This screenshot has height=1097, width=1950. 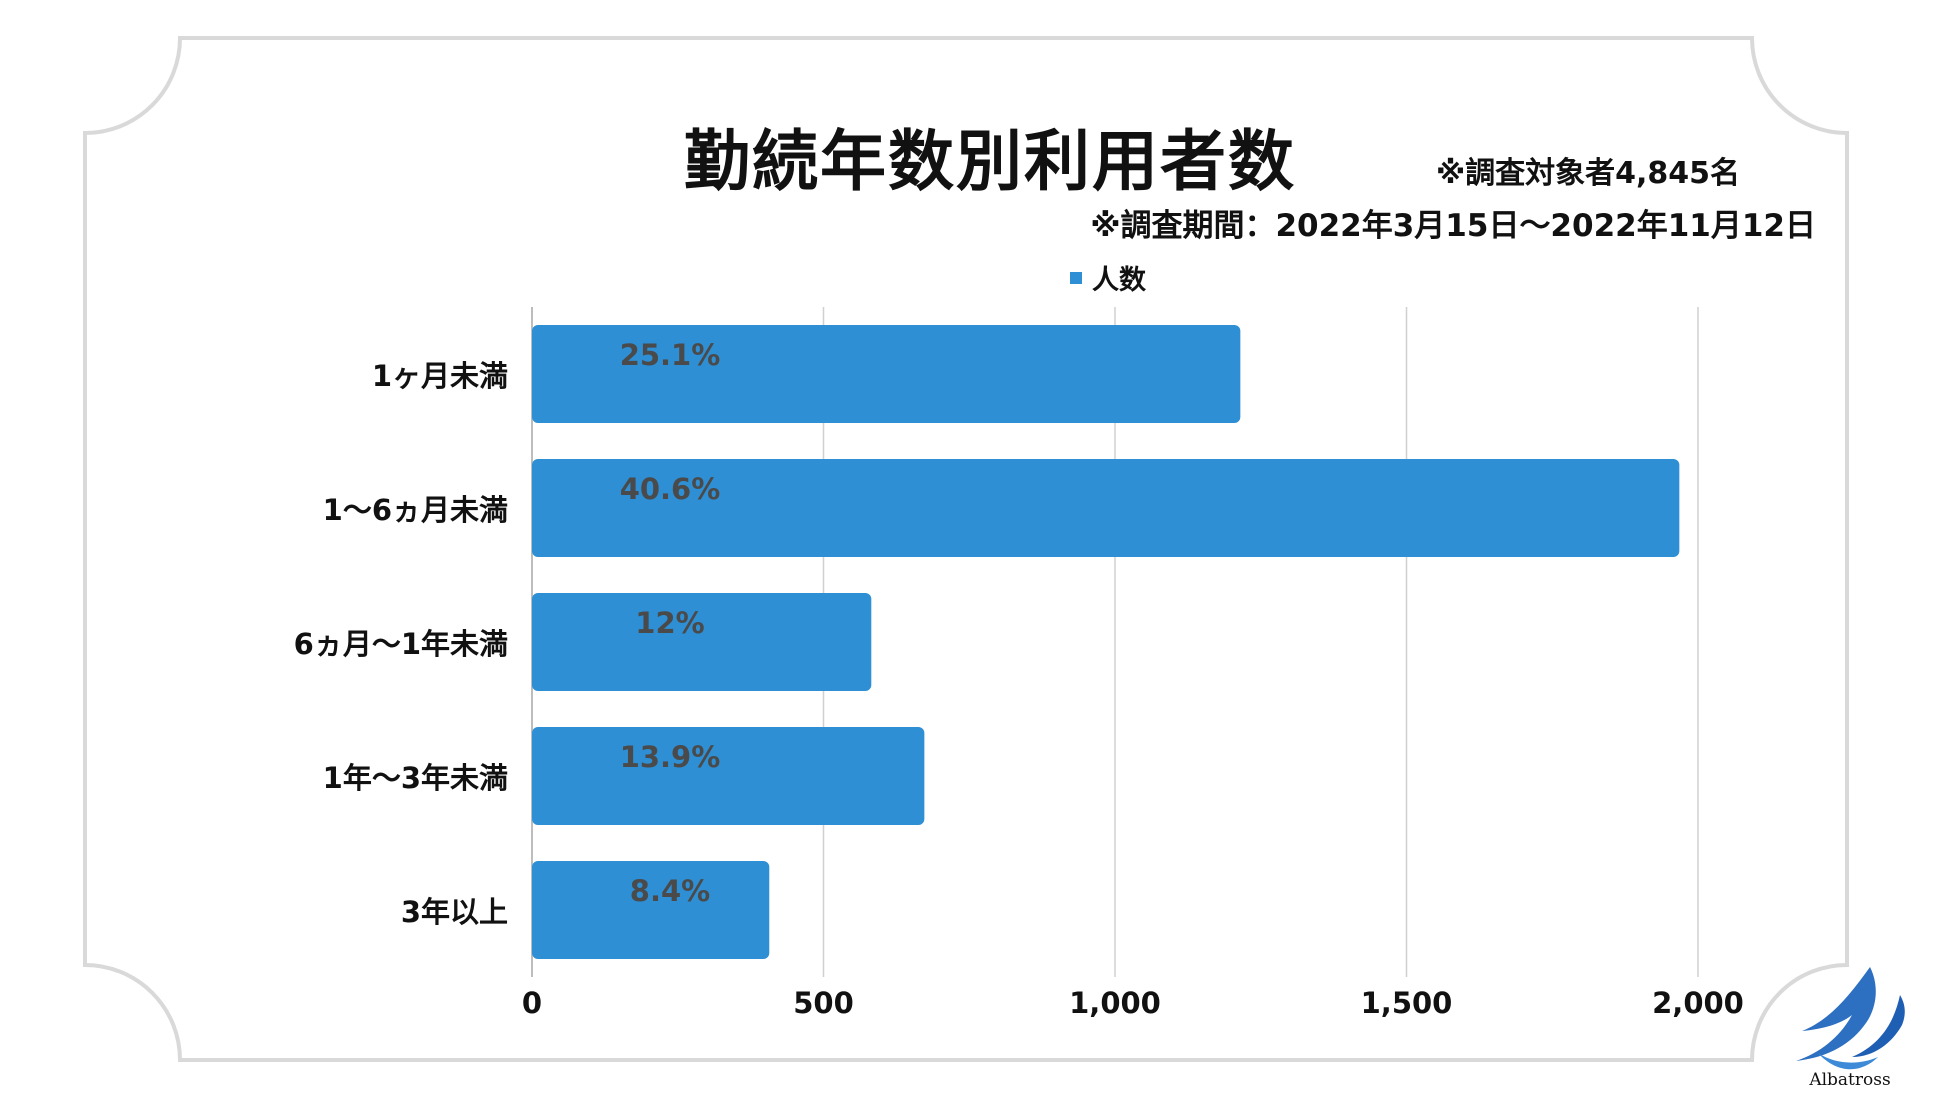 I want to click on data-label: 8.4%, so click(x=670, y=891).